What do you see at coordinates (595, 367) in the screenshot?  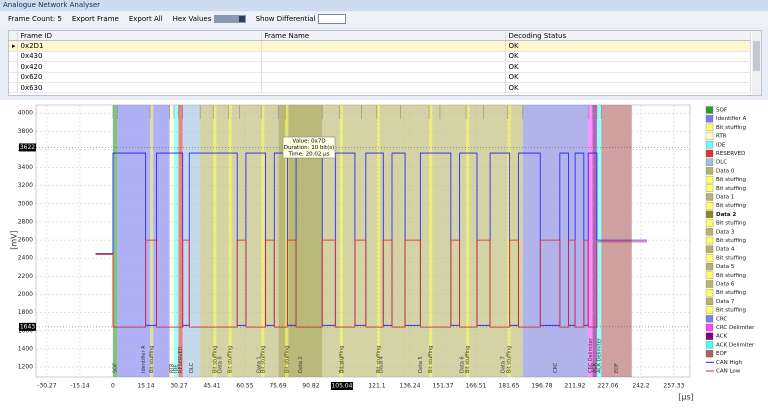 I see `field-label: ACK` at bounding box center [595, 367].